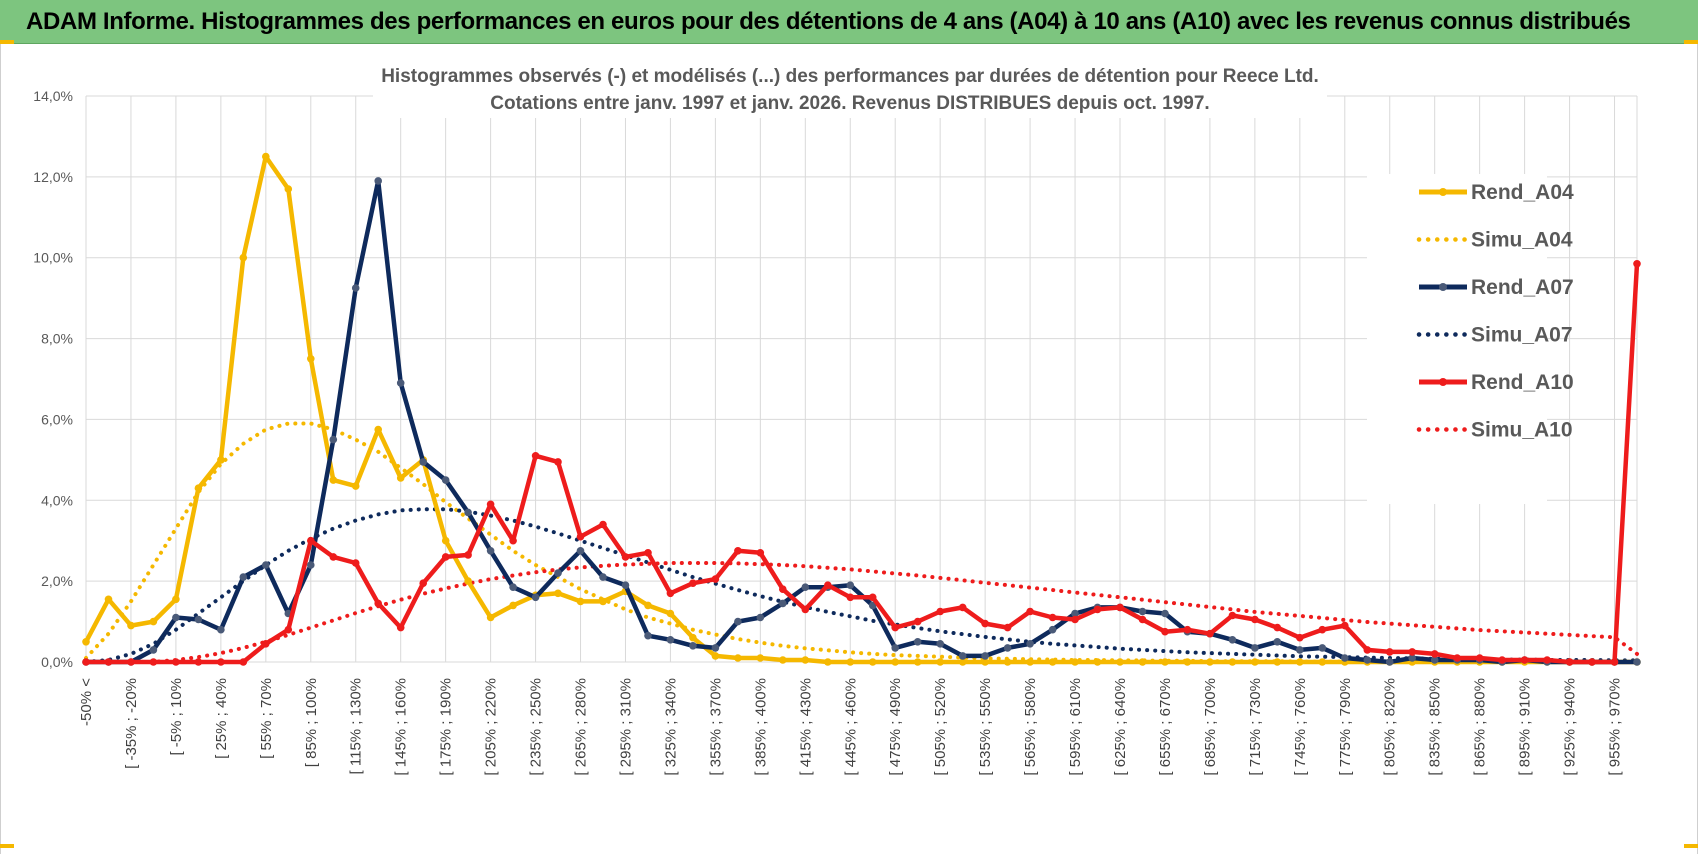  Describe the element at coordinates (1522, 430) in the screenshot. I see `legend-label: Simu_A10` at that location.